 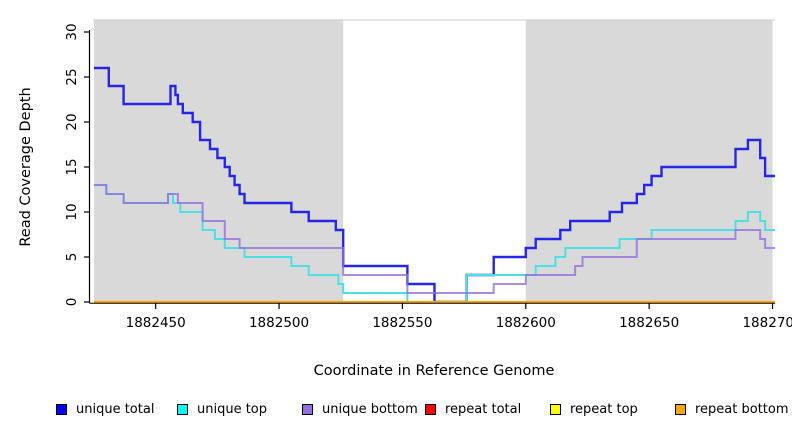 I want to click on y-tick-label: 25, so click(x=72, y=76).